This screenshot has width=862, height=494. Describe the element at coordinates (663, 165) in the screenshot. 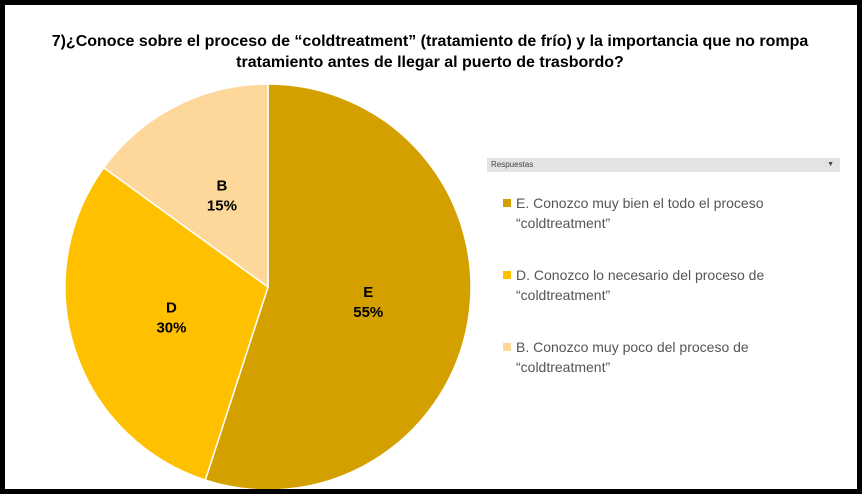

I see `legend-header: Respuestas ▼` at that location.